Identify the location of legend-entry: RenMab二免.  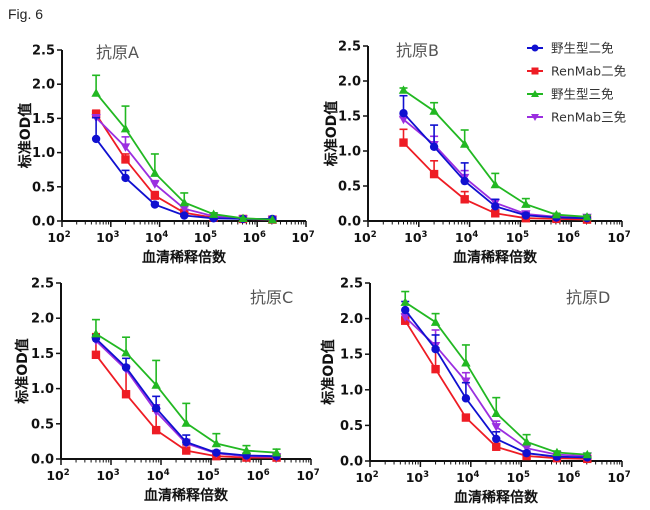
(576, 71).